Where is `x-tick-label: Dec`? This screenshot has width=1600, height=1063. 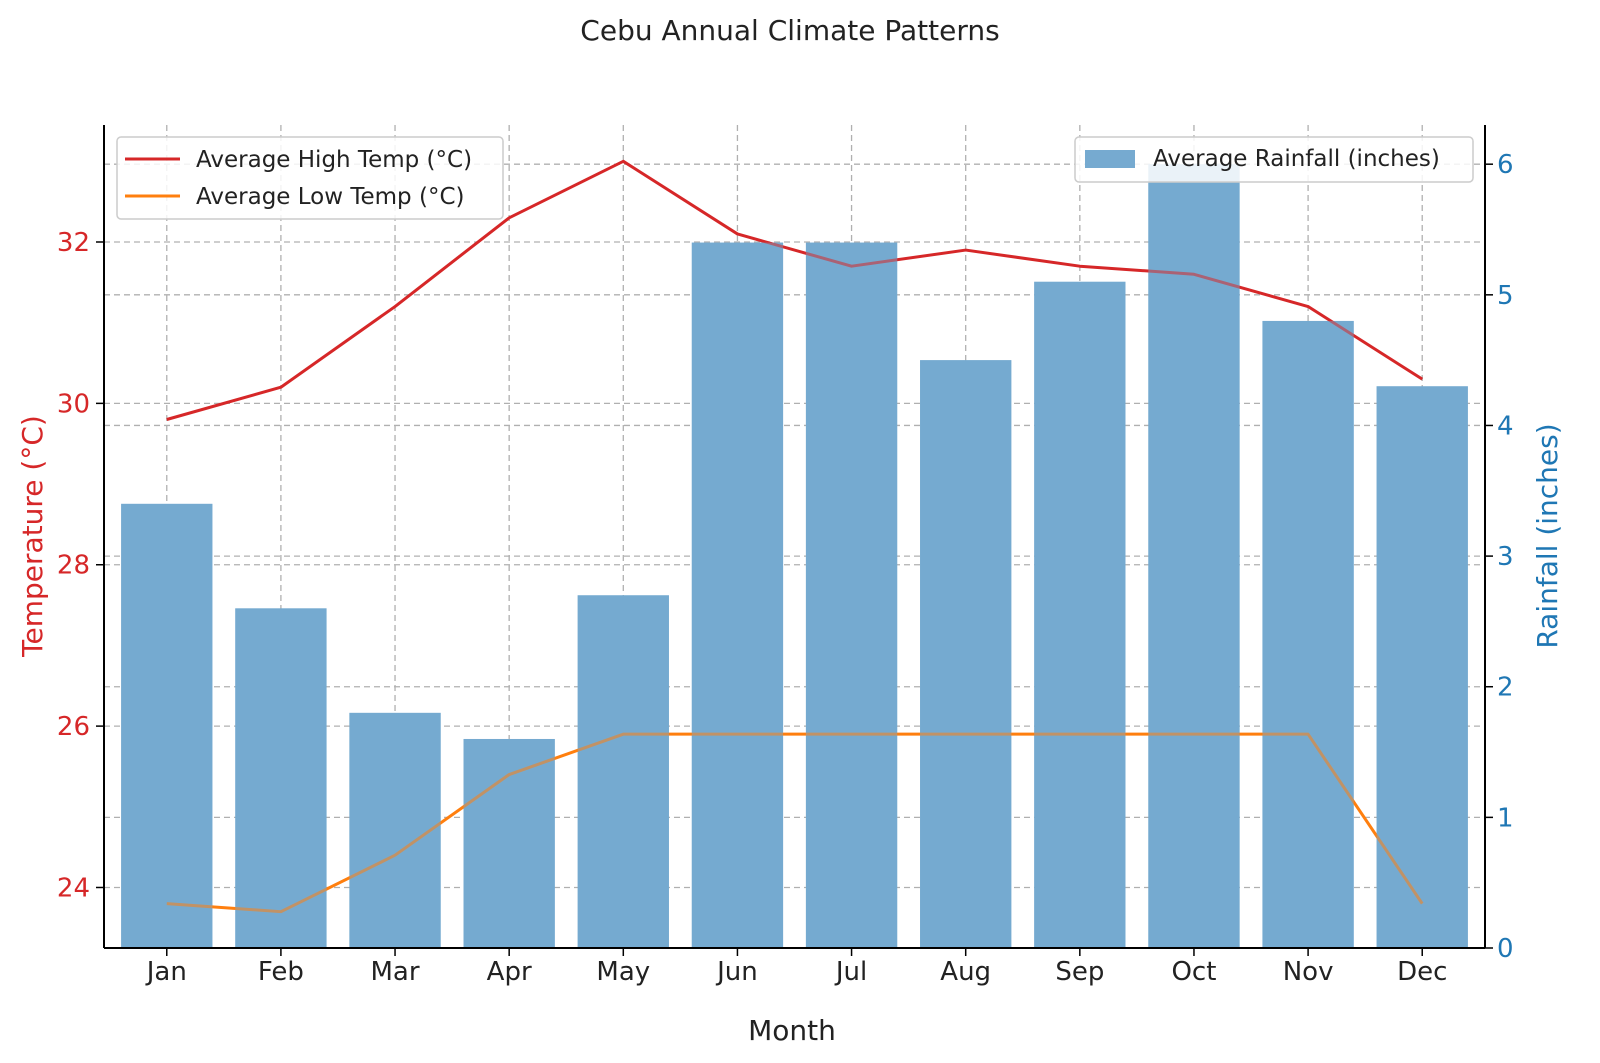 x-tick-label: Dec is located at coordinates (1422, 972).